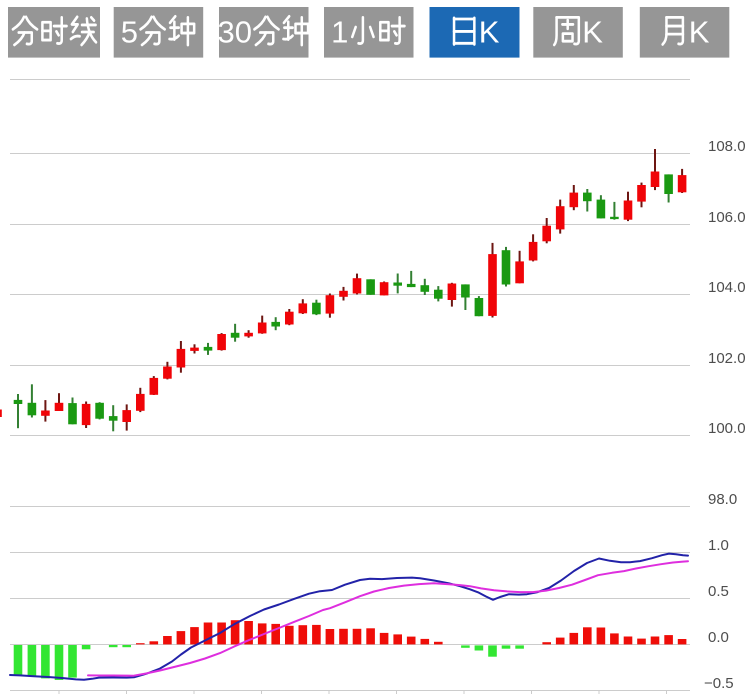 The height and width of the screenshot is (694, 755). What do you see at coordinates (235, 32) in the screenshot?
I see `svg-text: 30` at bounding box center [235, 32].